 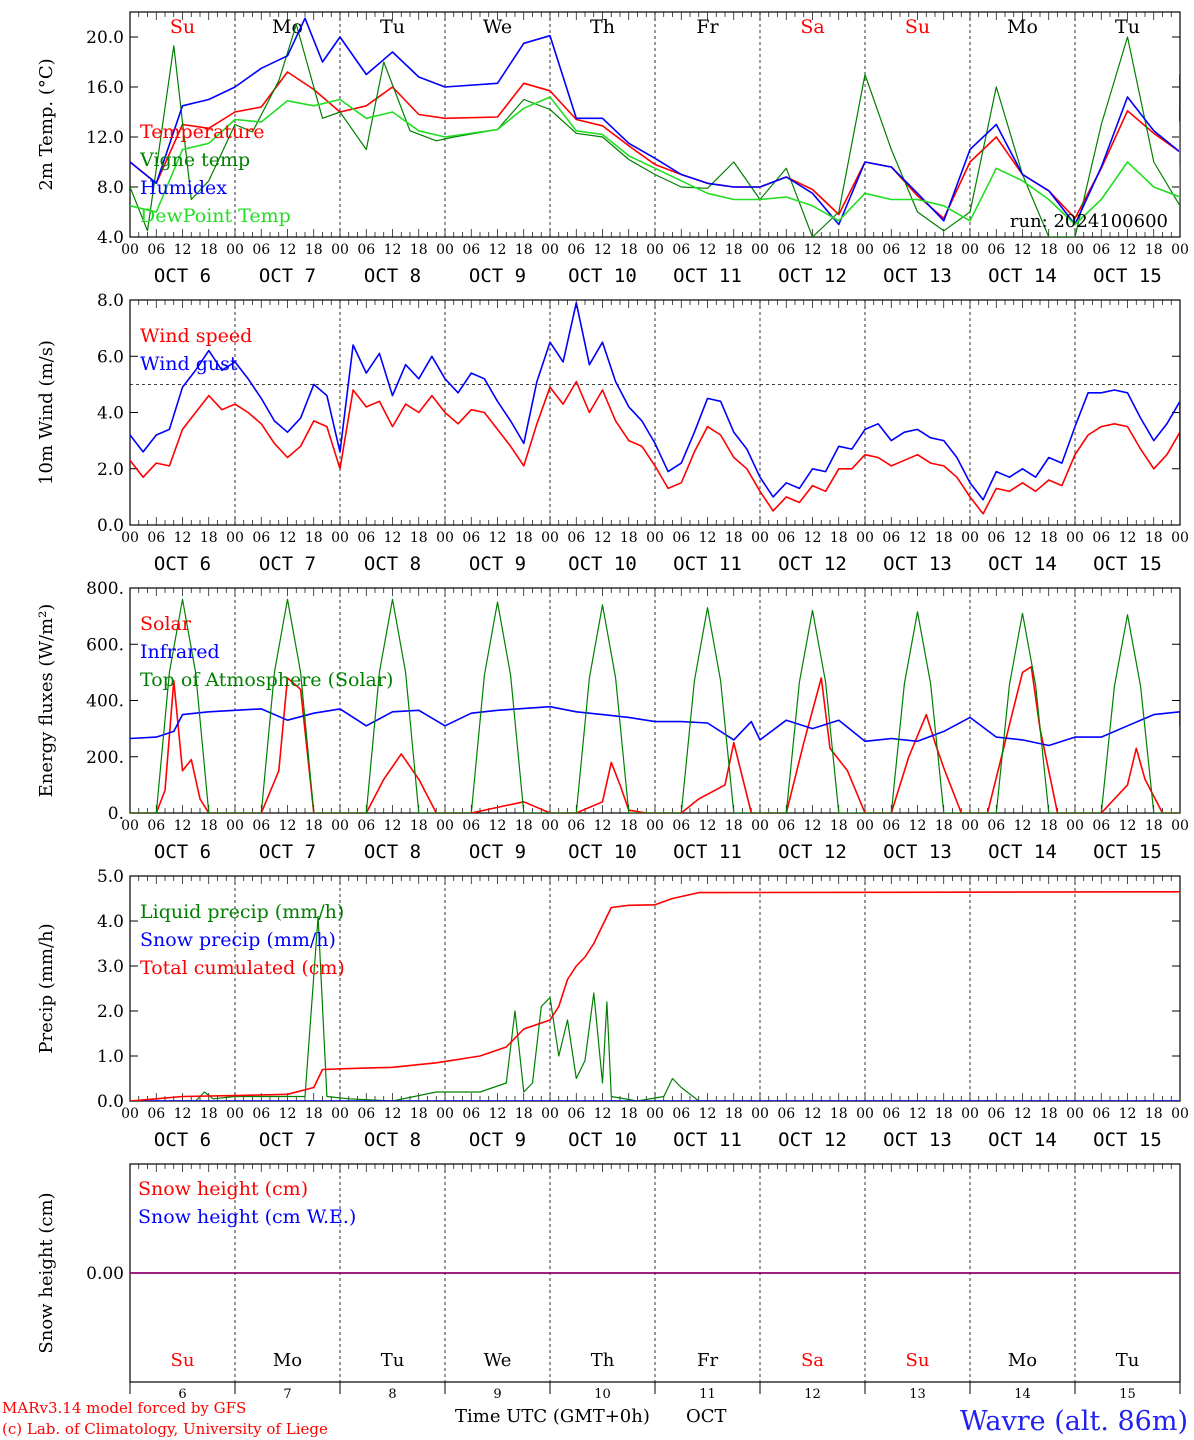 I want to click on day-number-label: 7, so click(x=287, y=1394).